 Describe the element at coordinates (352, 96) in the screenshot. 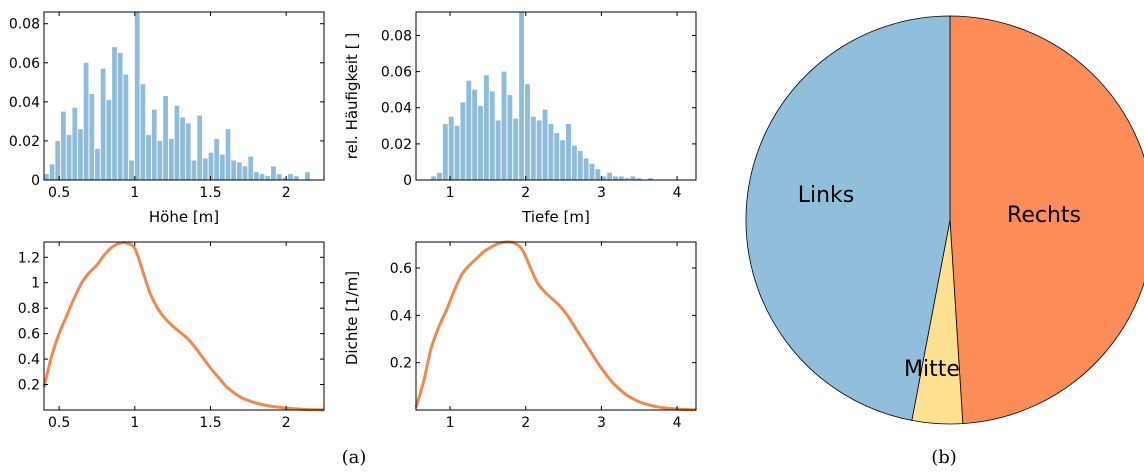

I see `y-axis-label: rel. Häufigkeit [ ]` at that location.